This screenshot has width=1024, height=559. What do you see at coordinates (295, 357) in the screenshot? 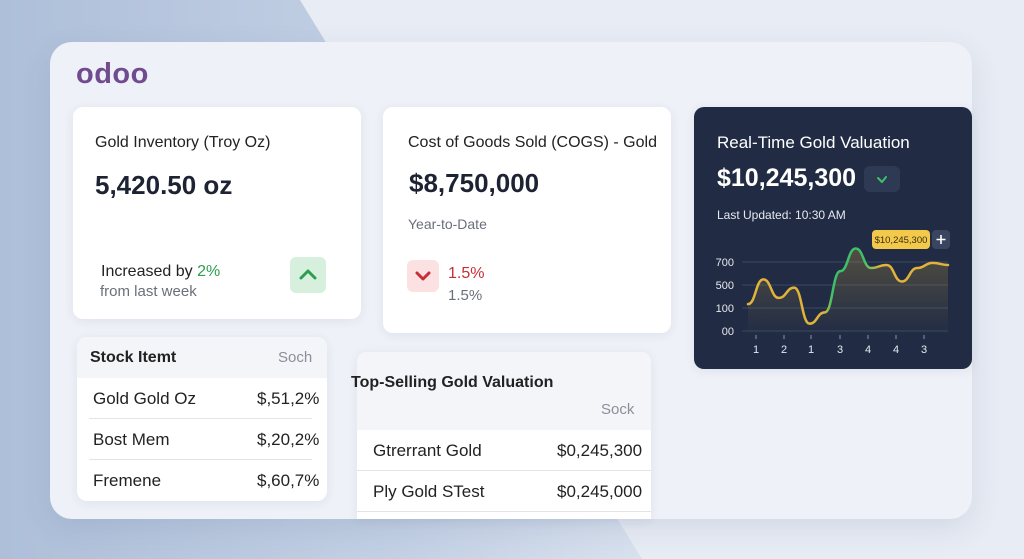
I see `column-header-stock: Soch` at bounding box center [295, 357].